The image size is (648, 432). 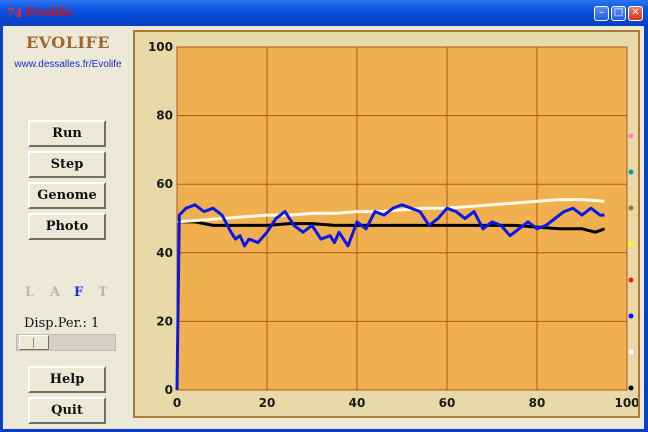 I want to click on y-tick-label: 0, so click(x=169, y=390).